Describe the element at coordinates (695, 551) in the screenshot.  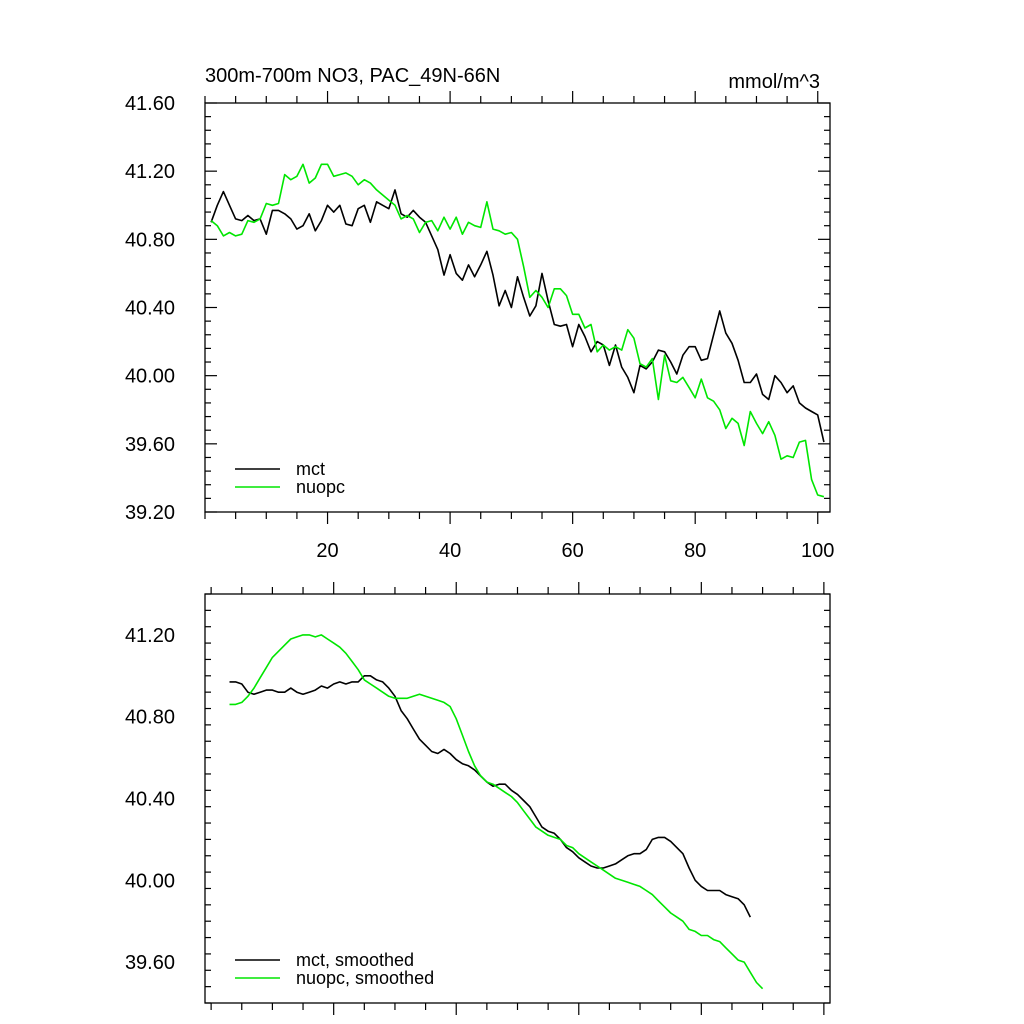
I see `x-tick-label: 80` at that location.